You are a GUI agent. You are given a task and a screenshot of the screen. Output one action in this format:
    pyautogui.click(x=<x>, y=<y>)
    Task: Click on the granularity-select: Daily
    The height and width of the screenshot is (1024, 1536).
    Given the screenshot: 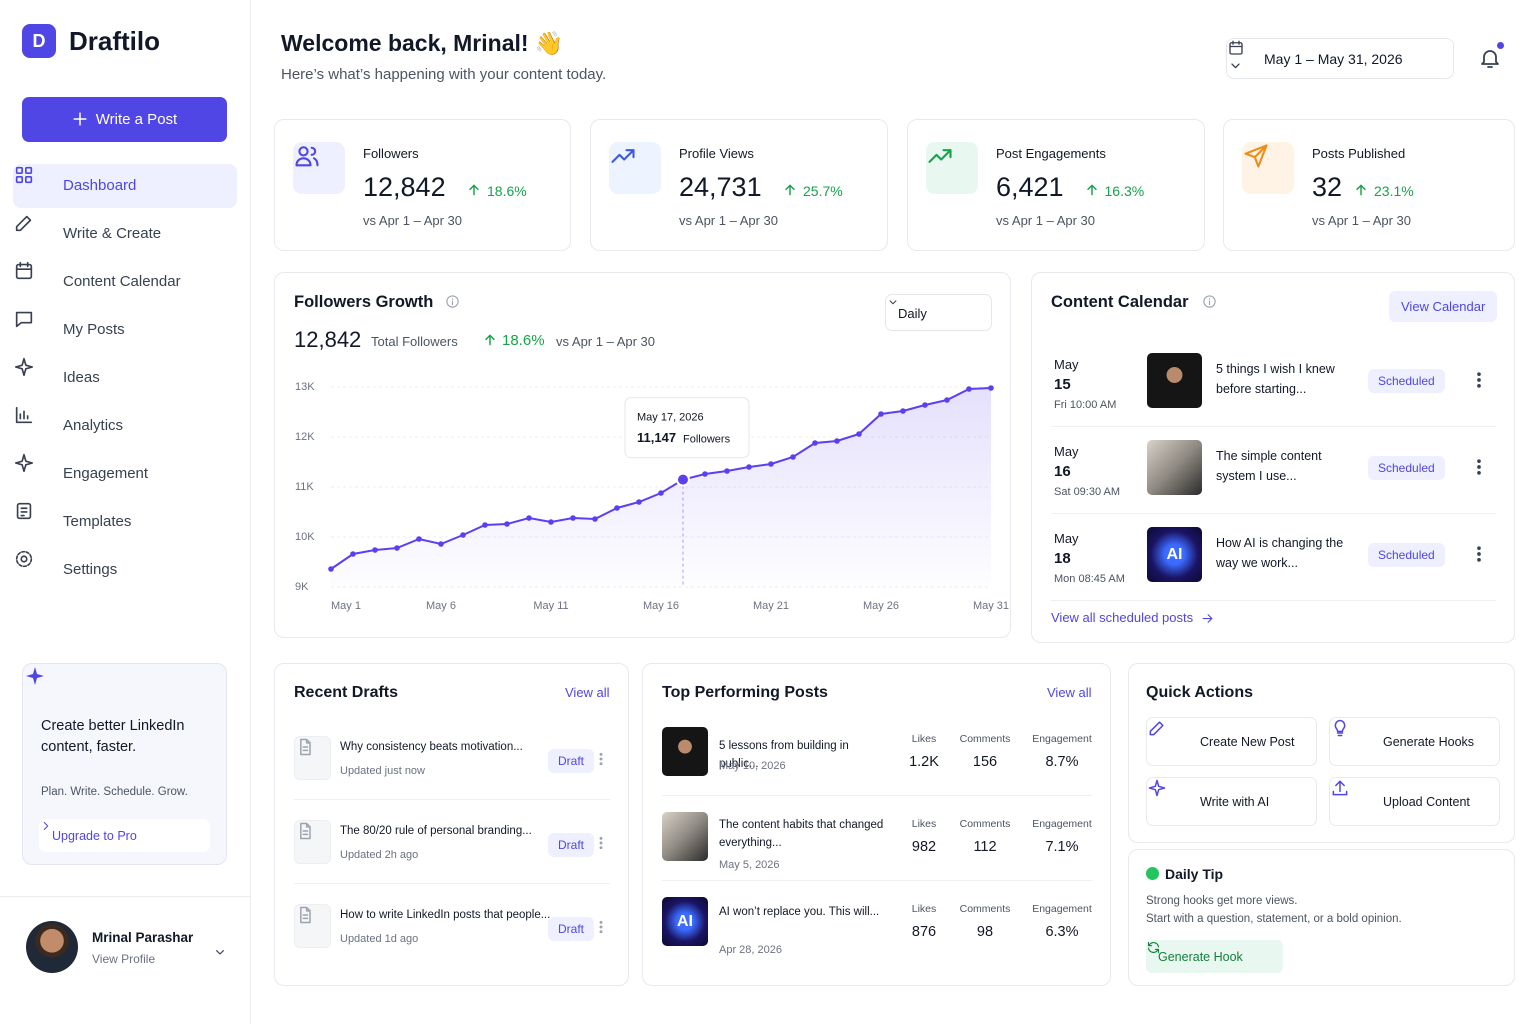 What is the action you would take?
    pyautogui.click(x=938, y=312)
    